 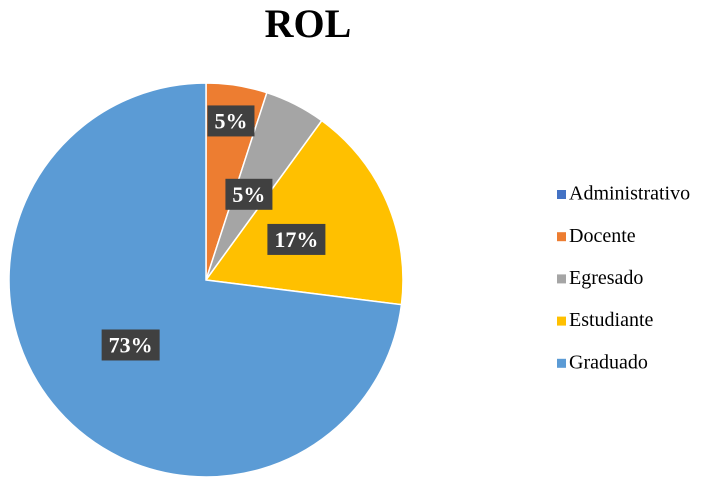 What do you see at coordinates (606, 278) in the screenshot?
I see `legend-label: Egresado` at bounding box center [606, 278].